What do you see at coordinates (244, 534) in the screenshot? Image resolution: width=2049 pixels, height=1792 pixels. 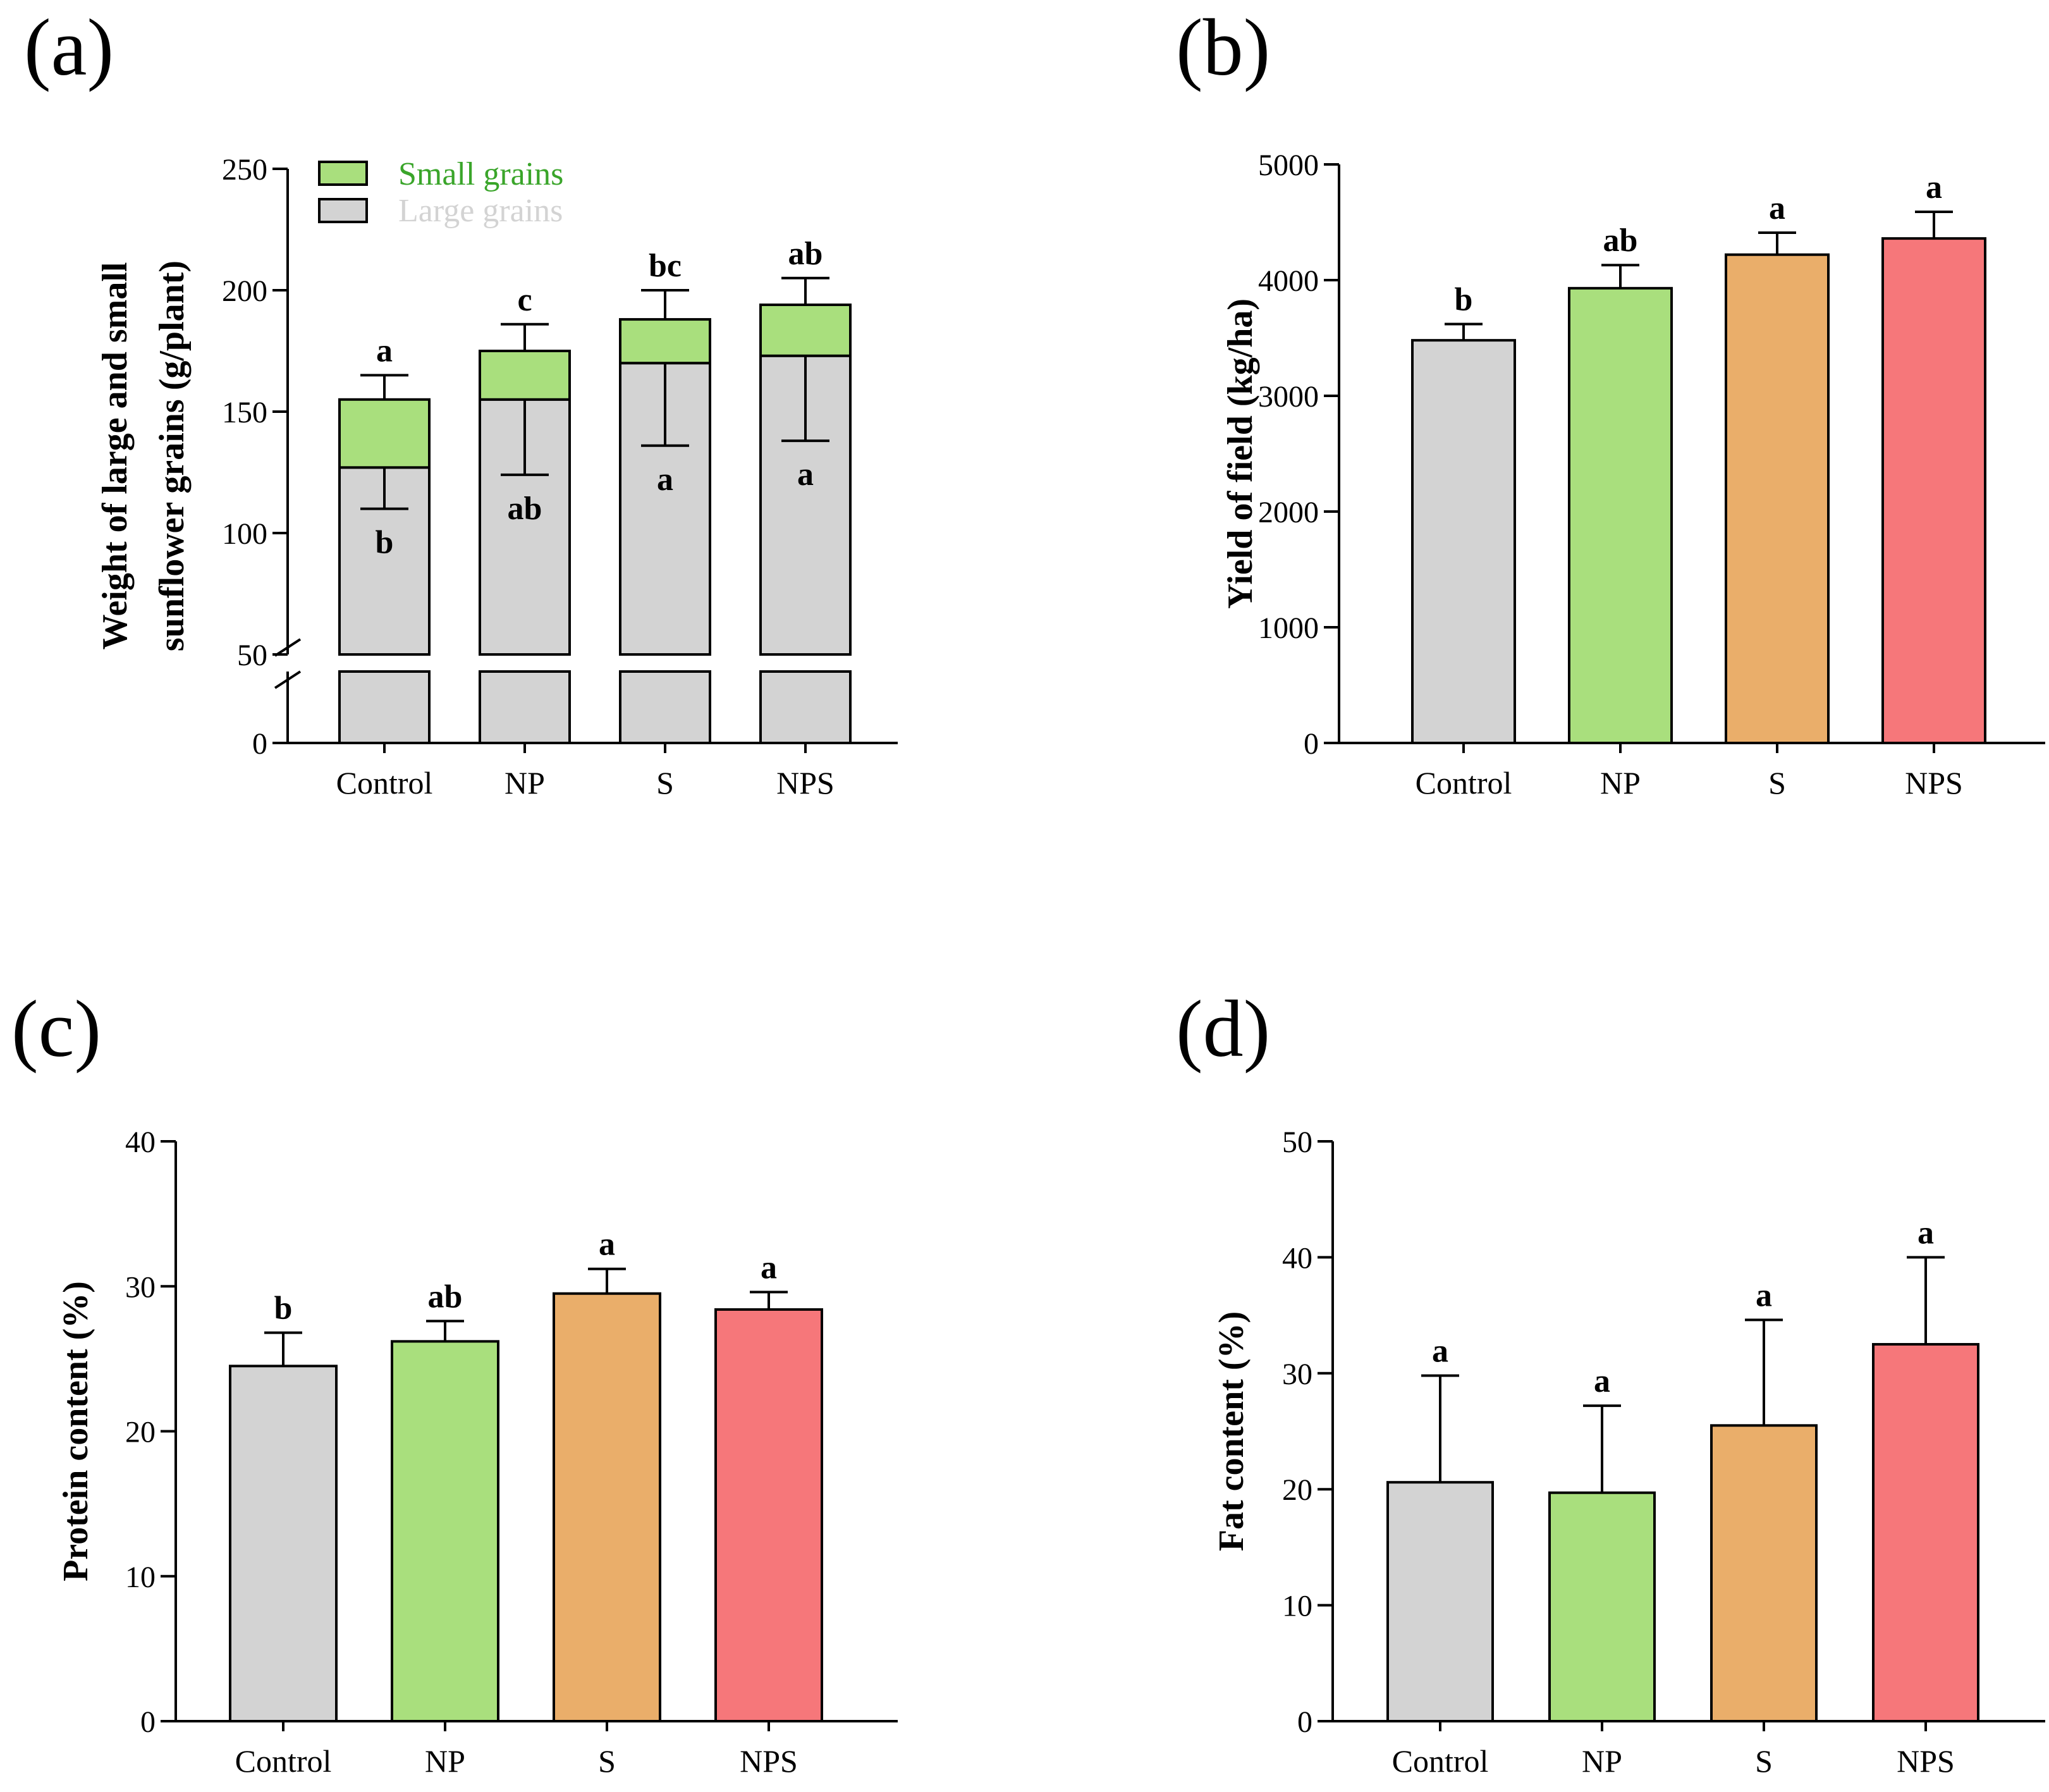 I see `y-tick-label: 100` at bounding box center [244, 534].